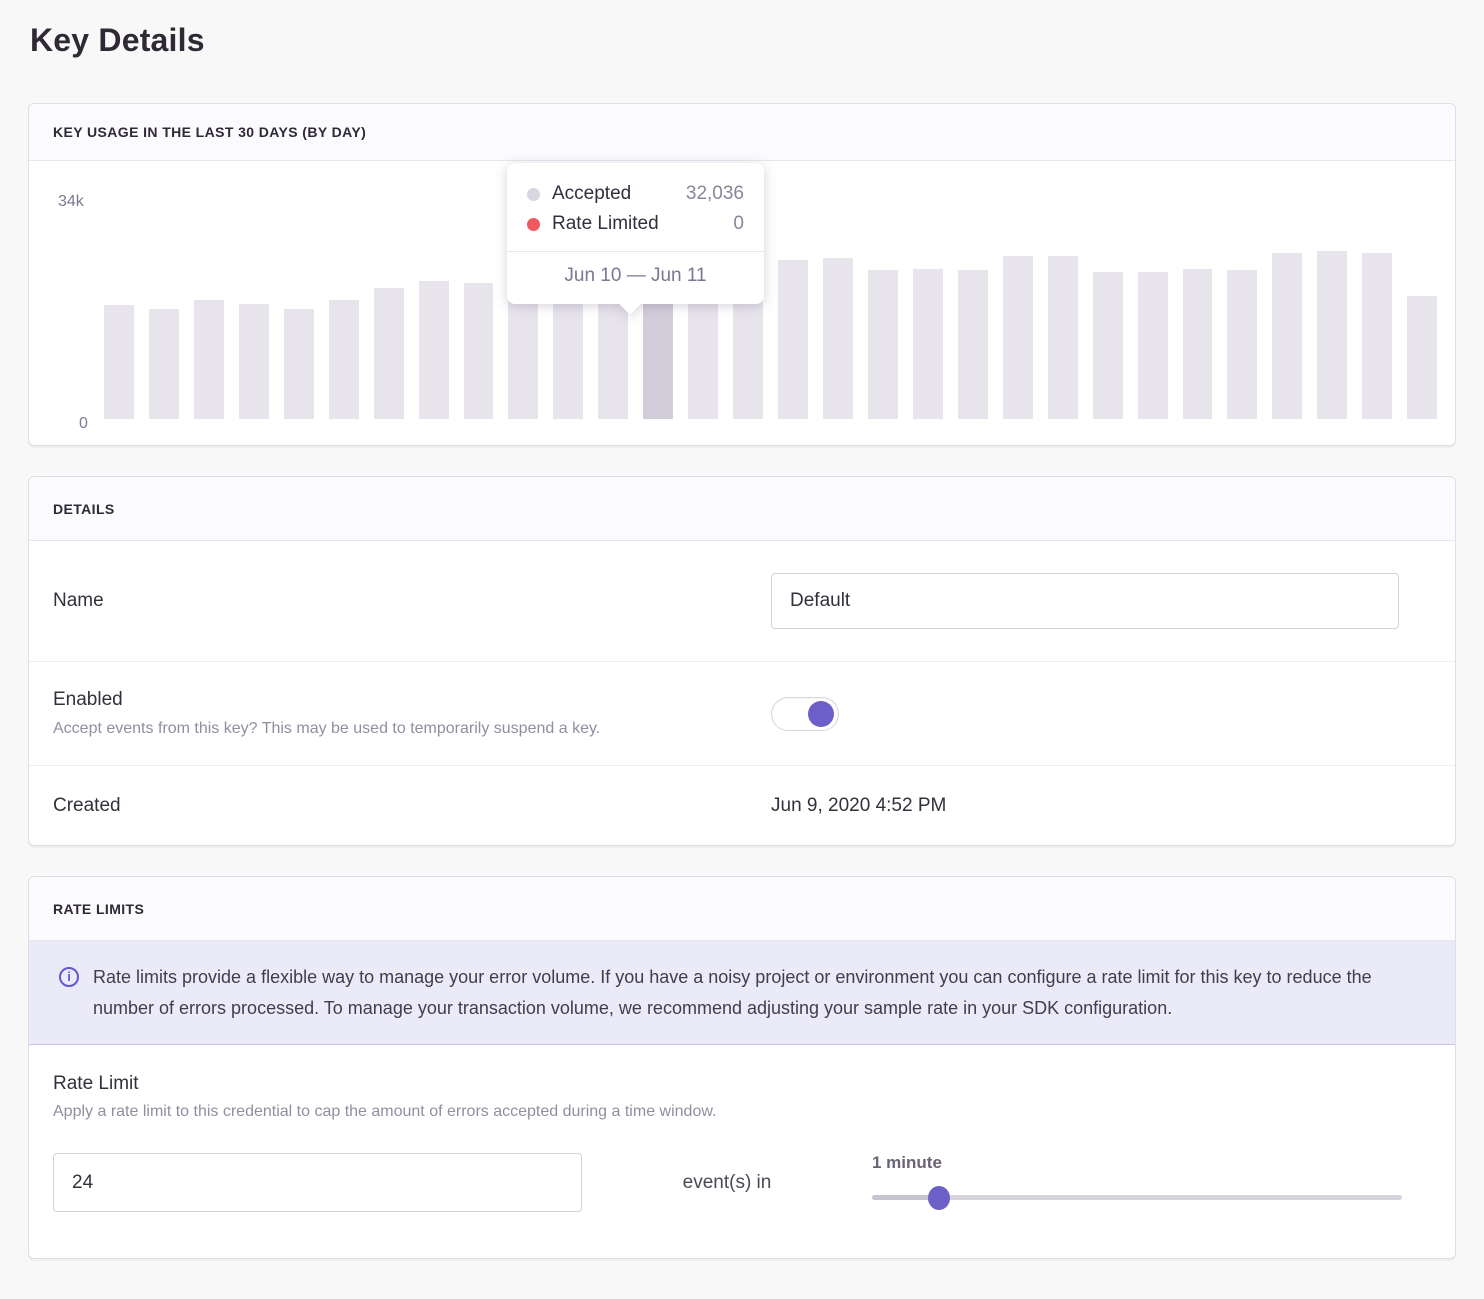 The image size is (1484, 1299). Describe the element at coordinates (96, 1083) in the screenshot. I see `rate-limit-label: Rate Limit` at that location.